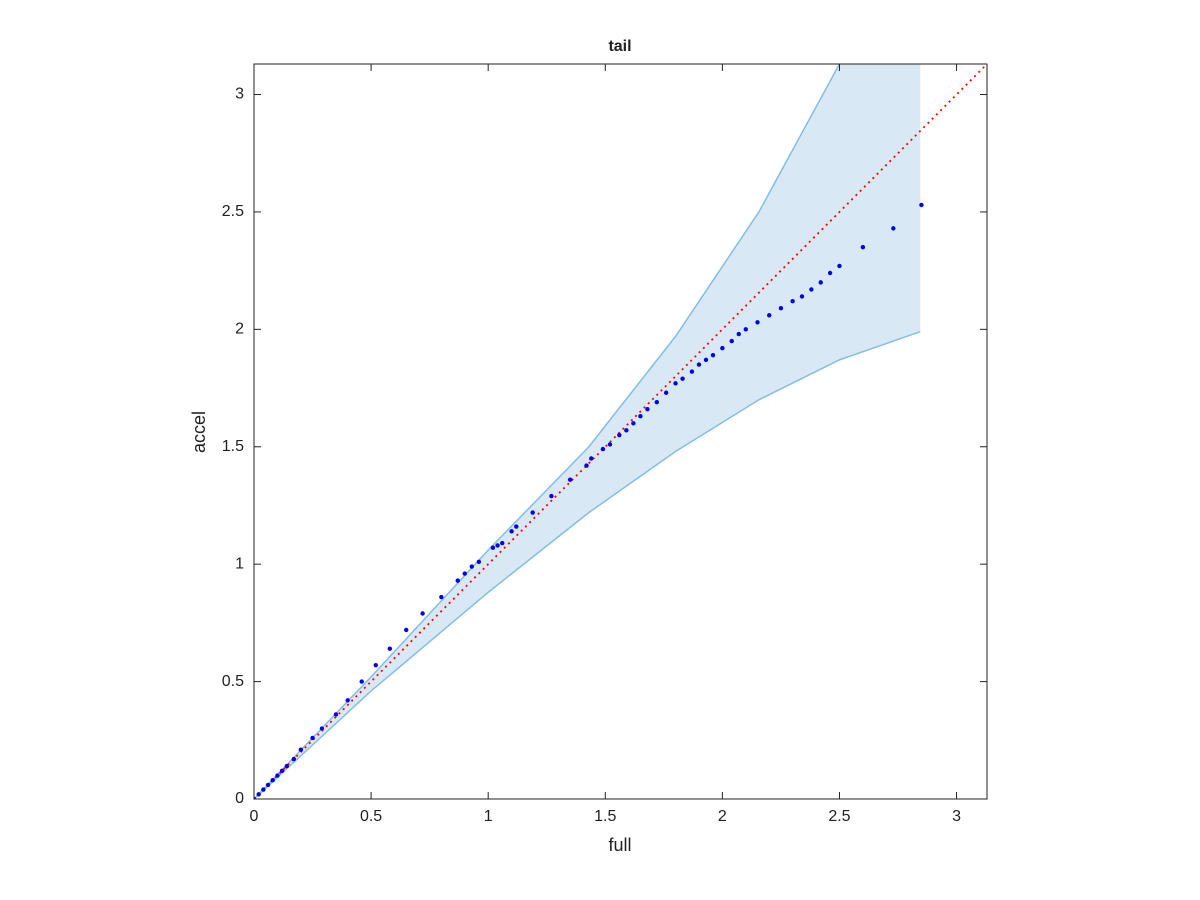 This screenshot has width=1200, height=900. I want to click on x-axis-label: full, so click(619, 845).